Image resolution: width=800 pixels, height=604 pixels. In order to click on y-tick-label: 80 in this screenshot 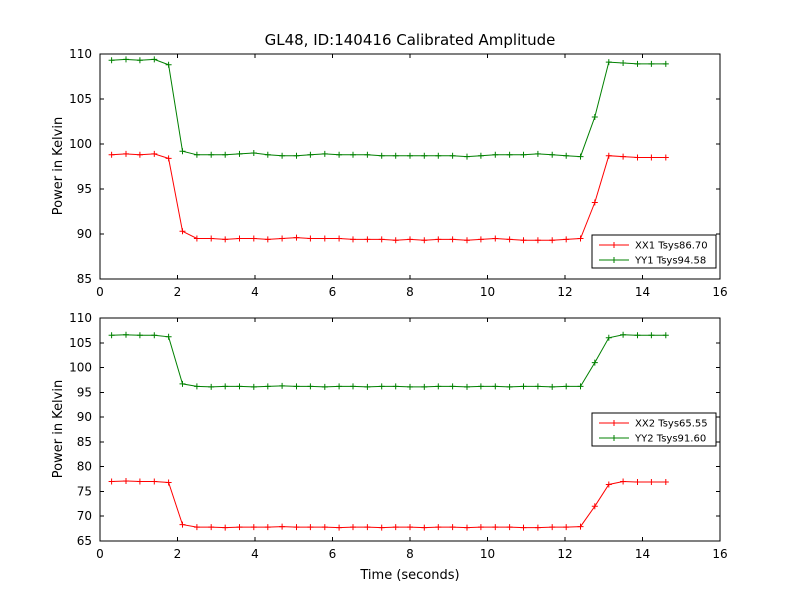, I will do `click(84, 467)`.